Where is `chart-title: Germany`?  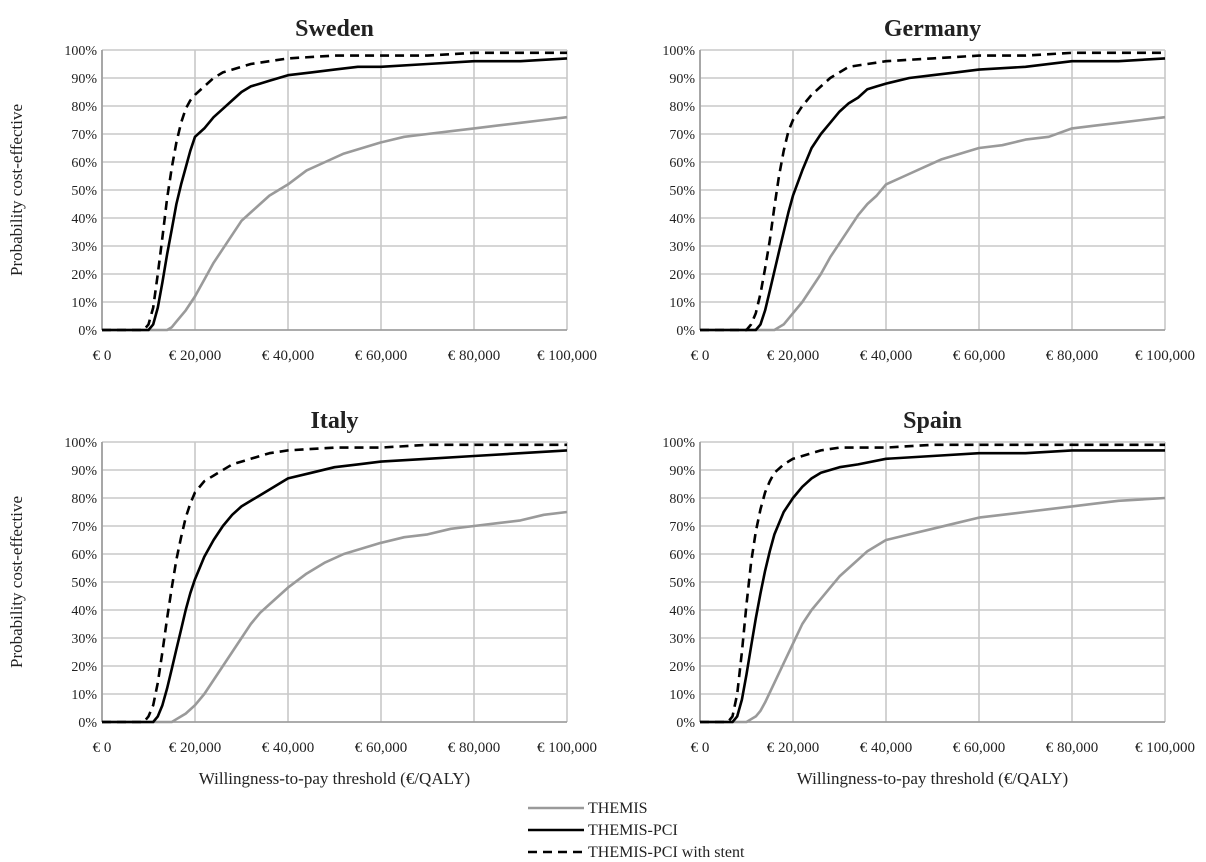 chart-title: Germany is located at coordinates (932, 29).